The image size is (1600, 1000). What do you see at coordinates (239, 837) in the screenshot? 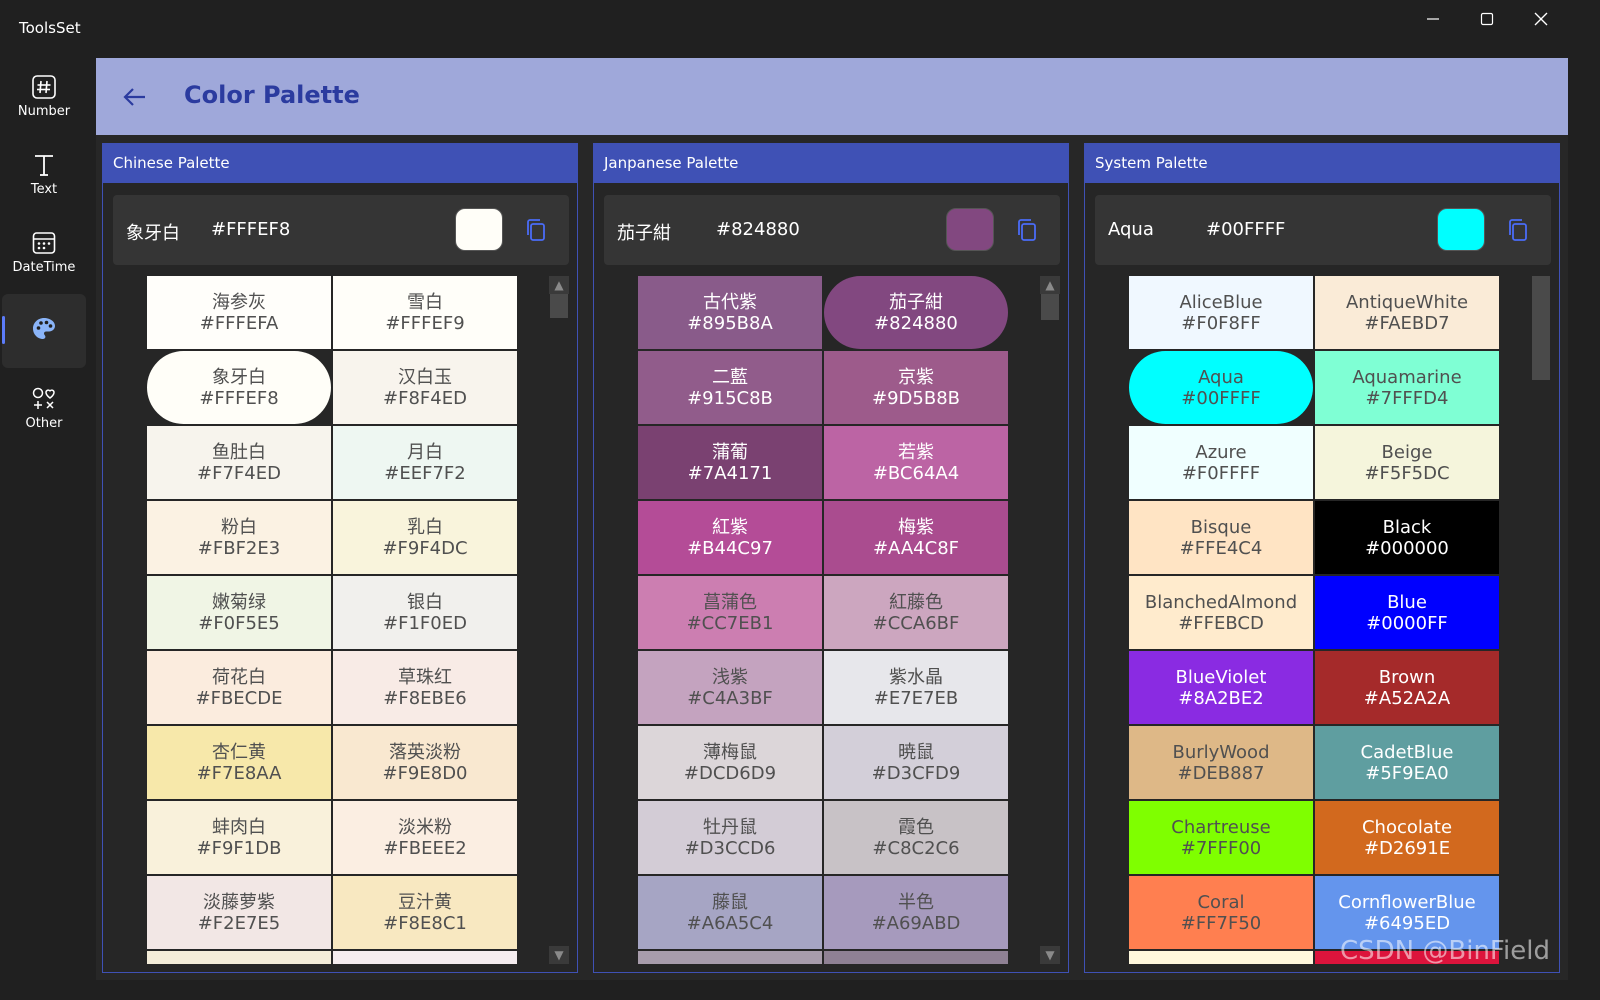
I see `color-cell: 蚌肉白 #F9F1DB` at bounding box center [239, 837].